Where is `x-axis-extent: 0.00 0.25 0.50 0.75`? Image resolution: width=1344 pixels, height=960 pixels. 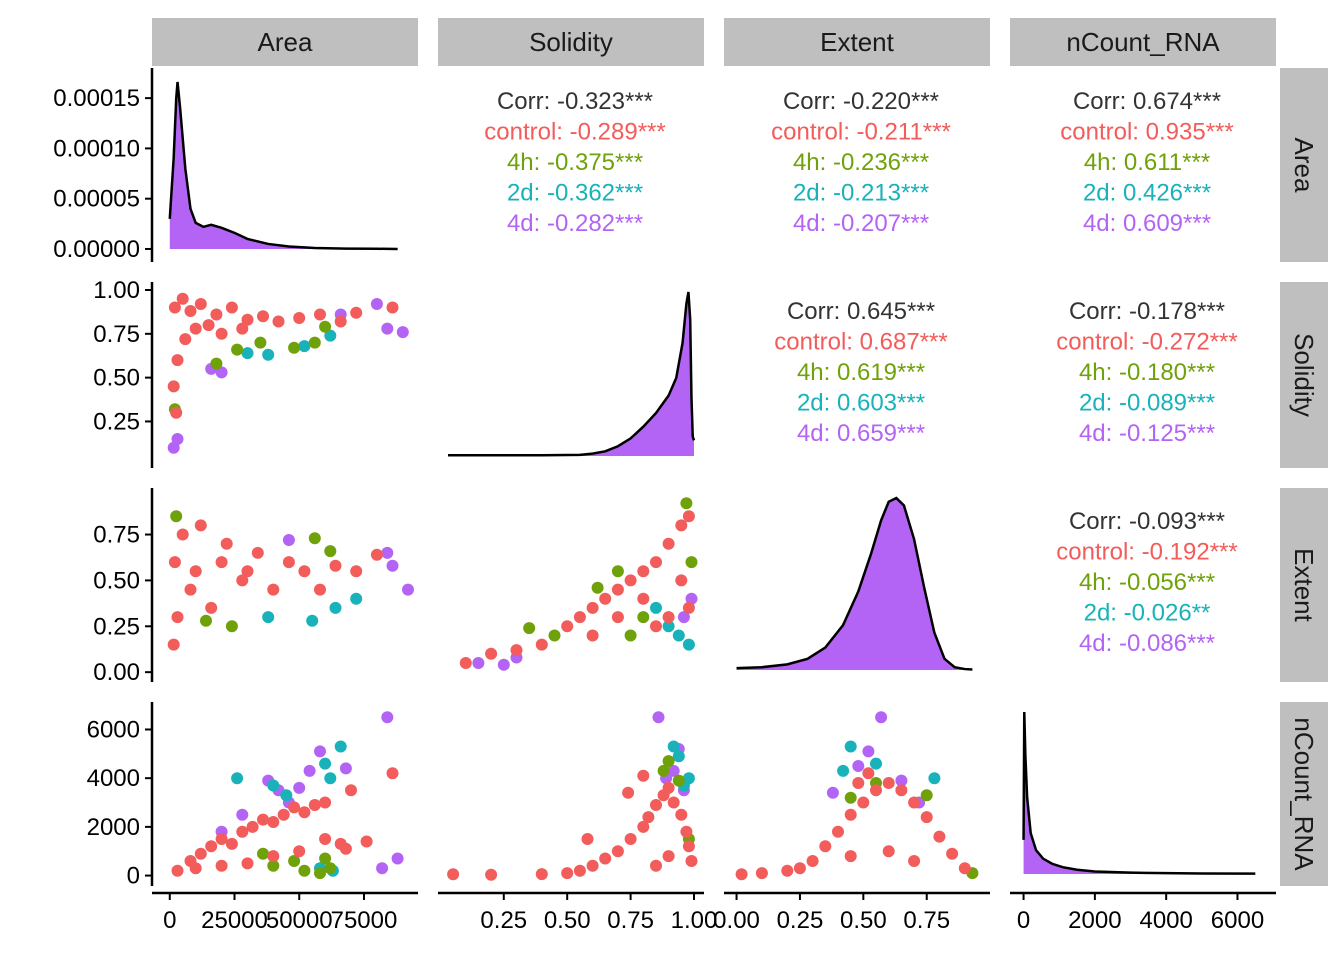
x-axis-extent: 0.00 0.25 0.50 0.75 is located at coordinates (851, 912).